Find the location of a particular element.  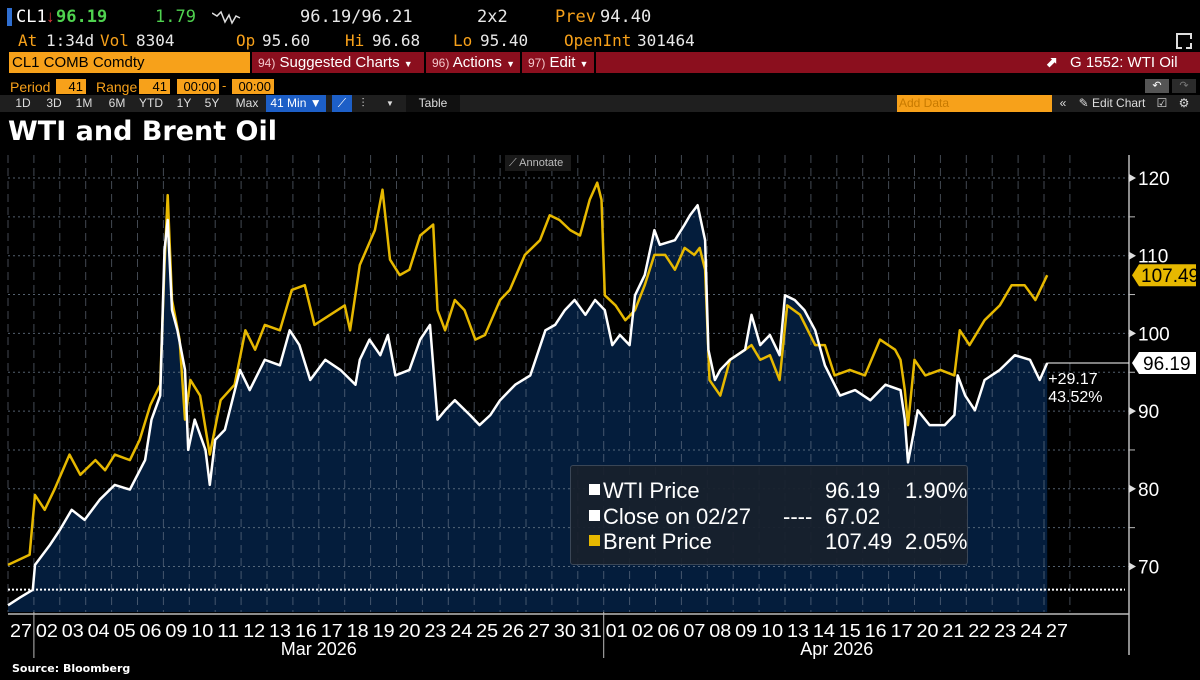

at-label: At is located at coordinates (28, 40).